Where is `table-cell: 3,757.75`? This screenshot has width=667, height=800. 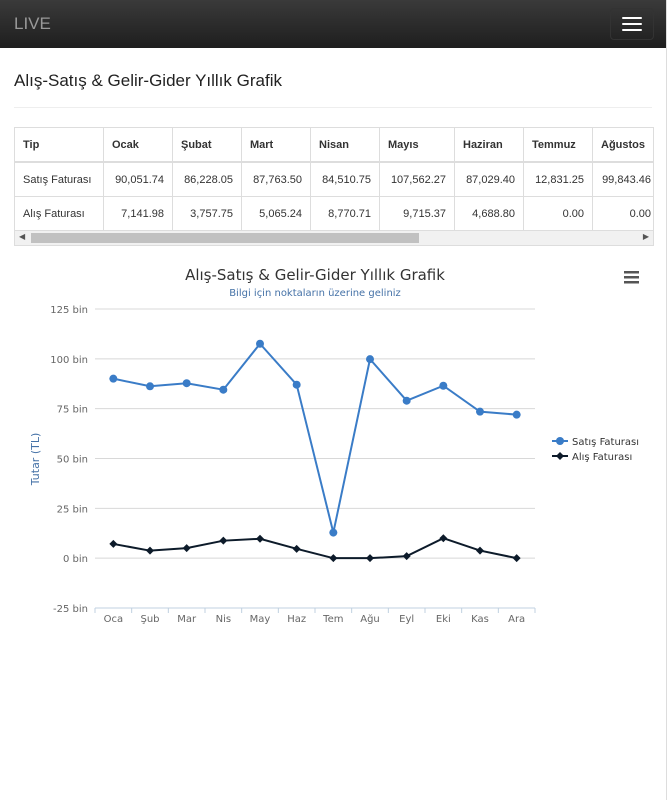
table-cell: 3,757.75 is located at coordinates (207, 213).